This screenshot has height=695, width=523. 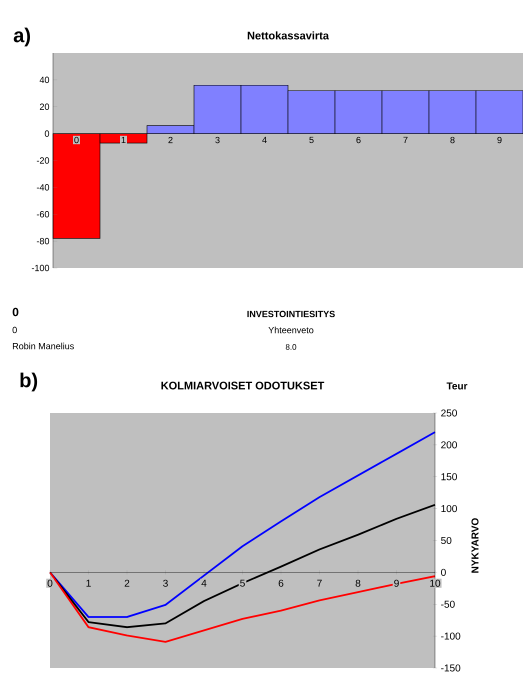 What do you see at coordinates (435, 583) in the screenshot?
I see `x-tick-label: 10` at bounding box center [435, 583].